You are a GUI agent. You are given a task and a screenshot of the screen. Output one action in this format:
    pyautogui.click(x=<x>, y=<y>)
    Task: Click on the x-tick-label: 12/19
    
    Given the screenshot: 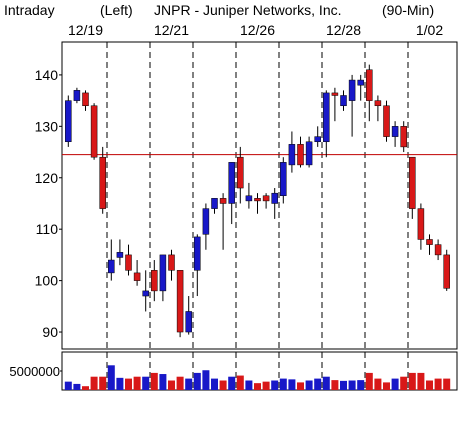 What is the action you would take?
    pyautogui.click(x=85, y=30)
    